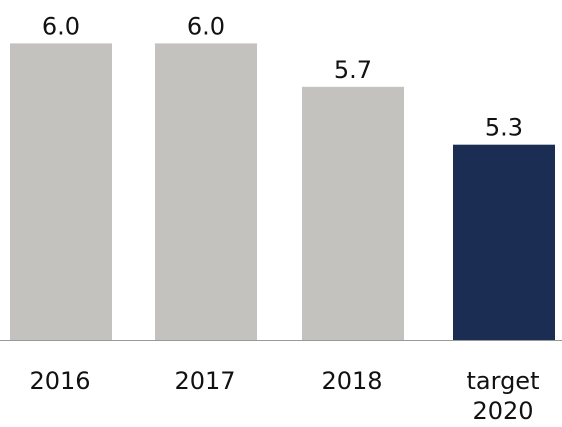  I want to click on value-label: 5.7, so click(353, 70).